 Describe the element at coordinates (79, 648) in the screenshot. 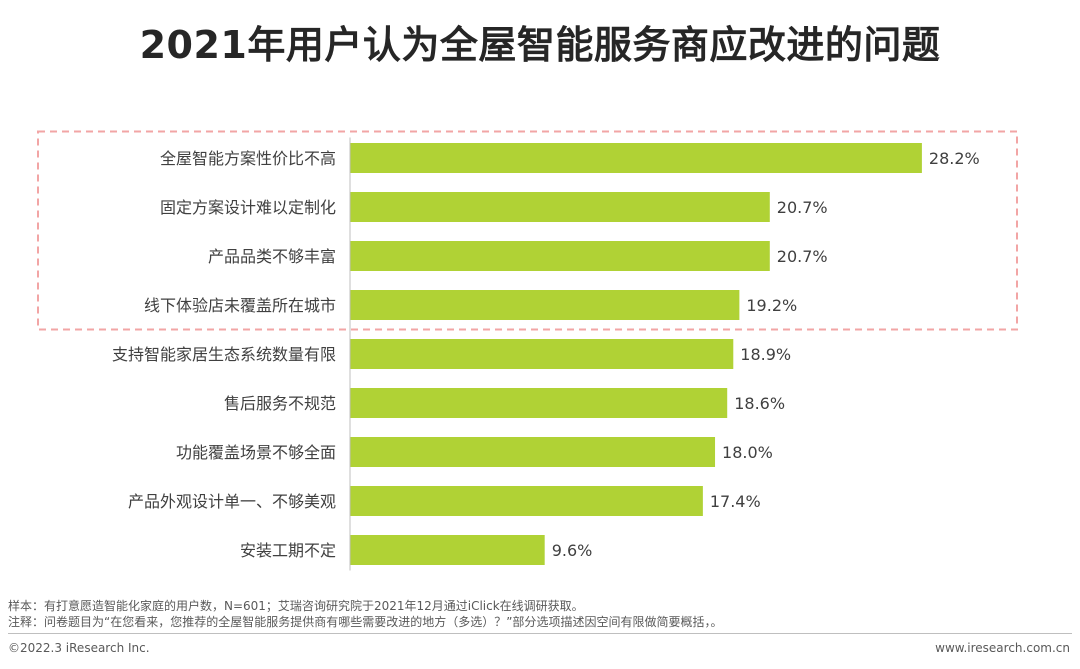

I see `copyright-text: ©2022.3 iResearch Inc.` at that location.